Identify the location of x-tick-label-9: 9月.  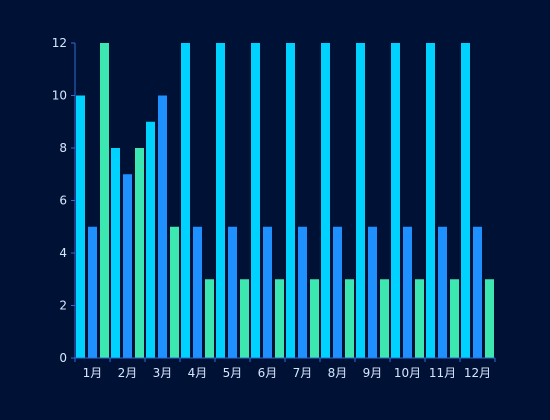
(373, 373).